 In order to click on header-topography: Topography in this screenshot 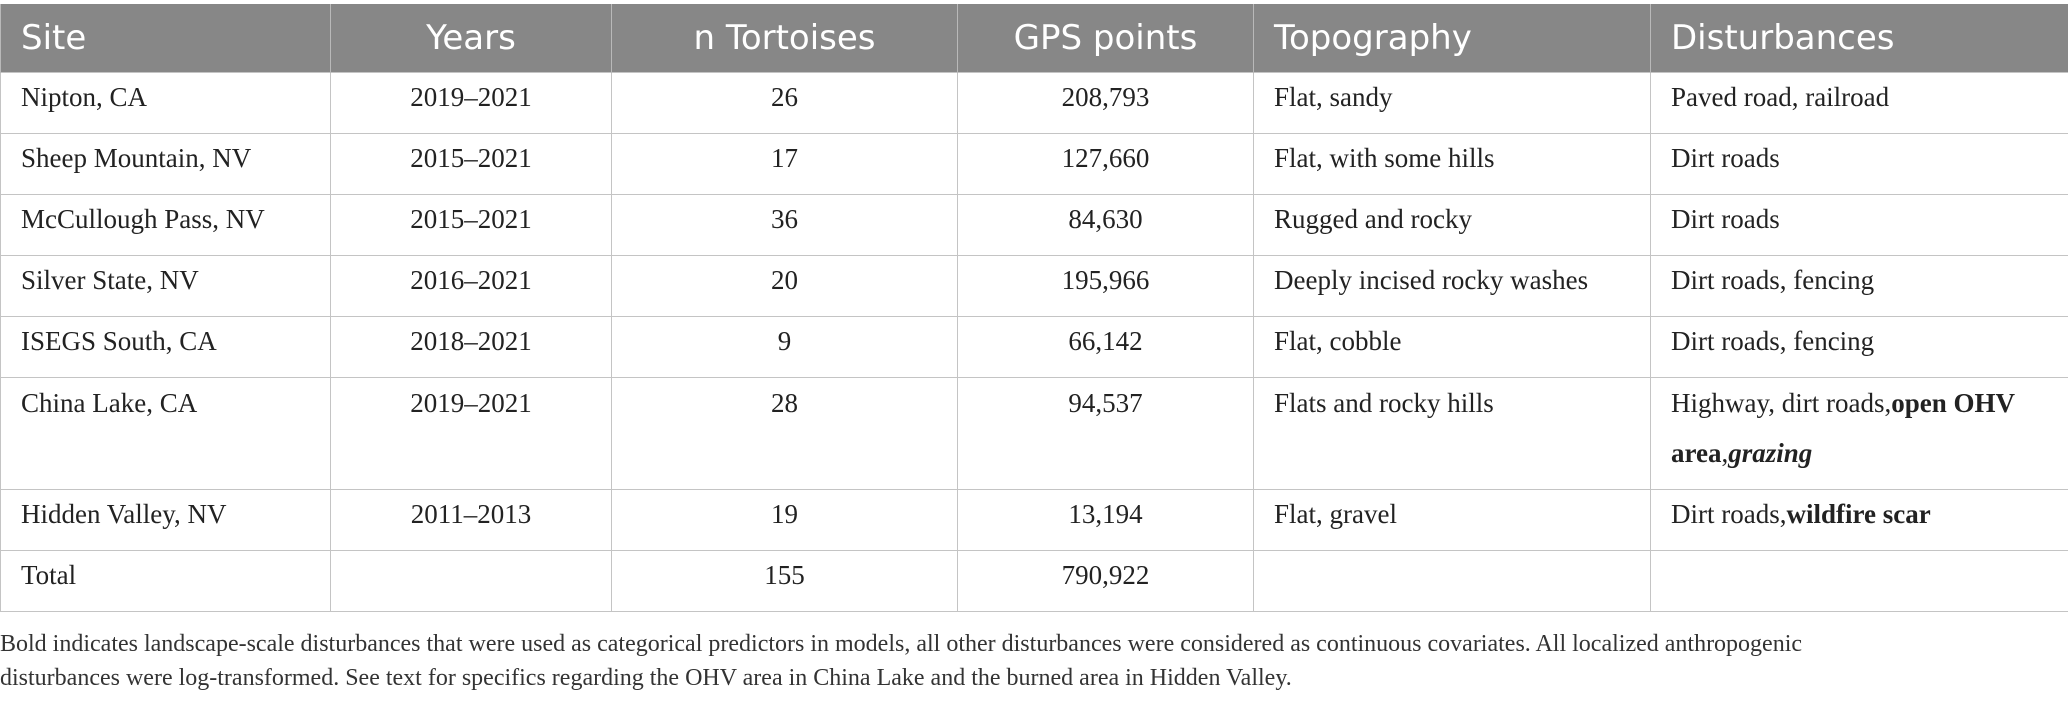, I will do `click(1452, 38)`.